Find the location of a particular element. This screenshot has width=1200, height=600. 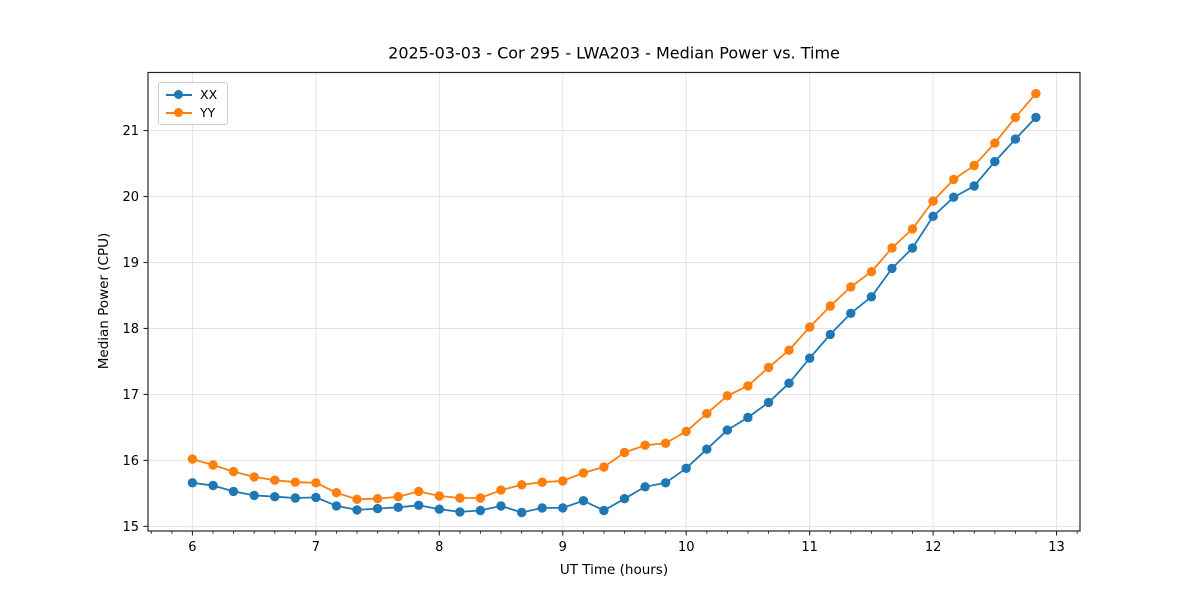

y-tick-label: 20 is located at coordinates (130, 197).